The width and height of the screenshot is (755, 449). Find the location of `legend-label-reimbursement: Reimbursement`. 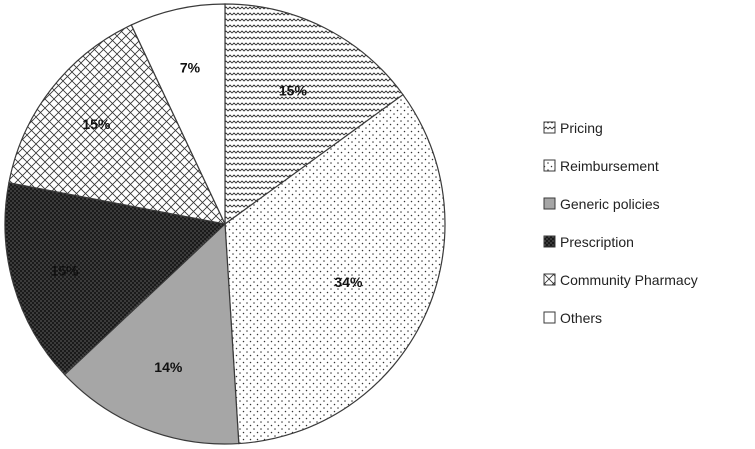

legend-label-reimbursement: Reimbursement is located at coordinates (609, 166).